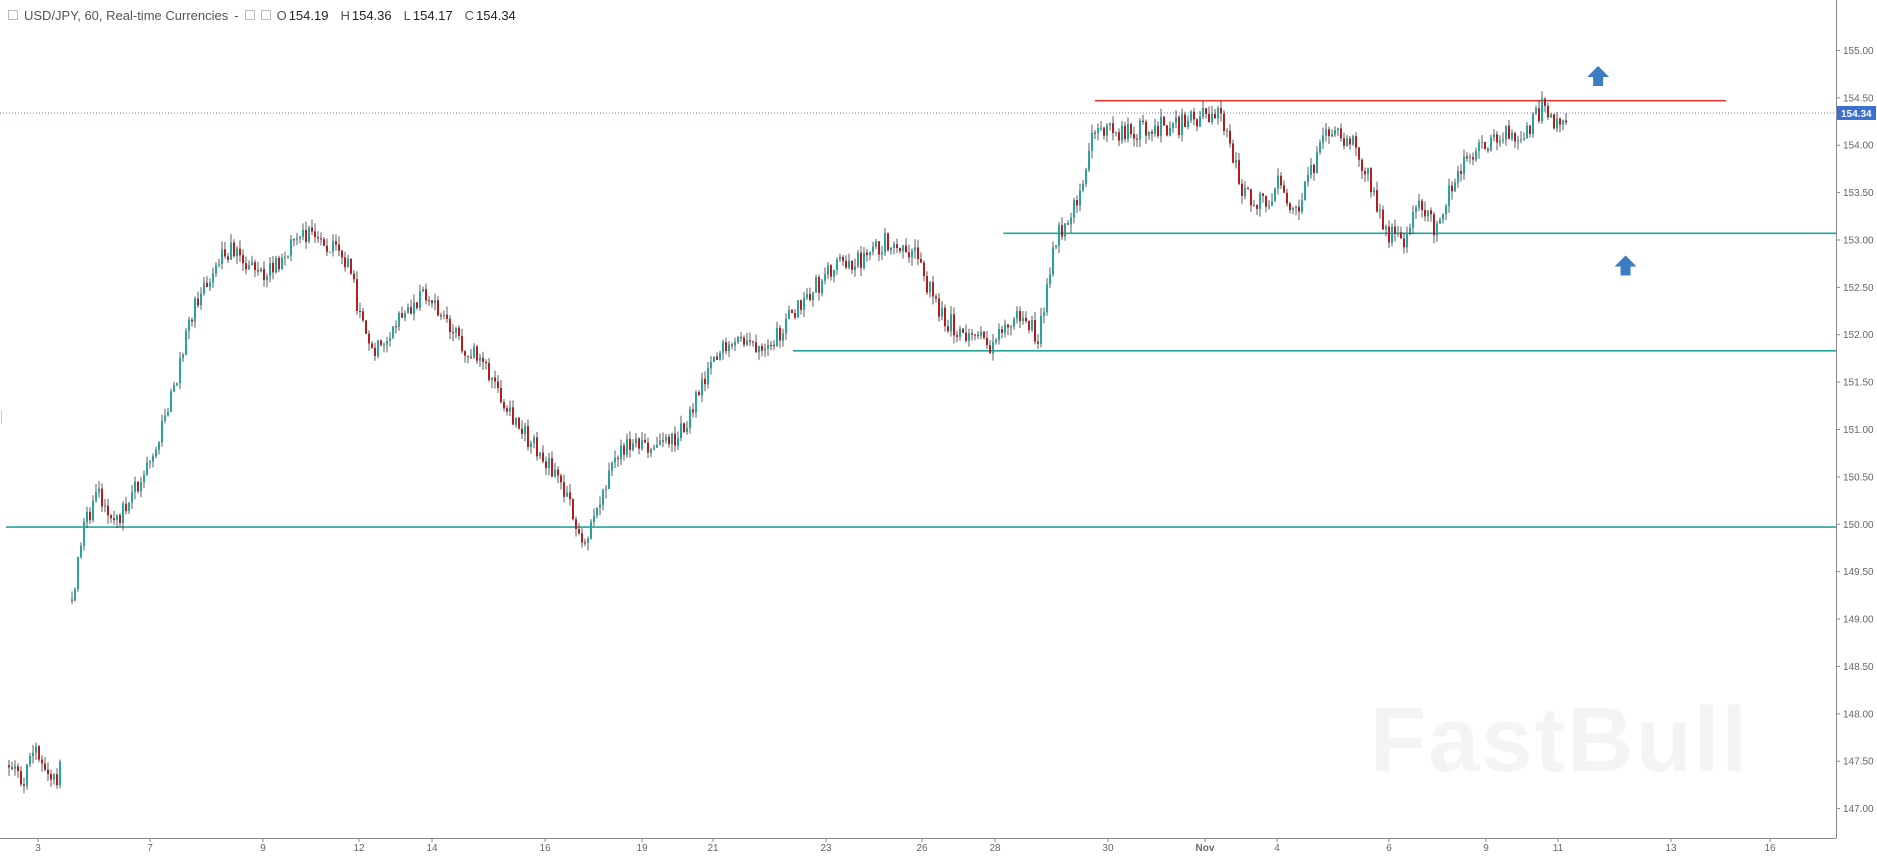 This screenshot has width=1877, height=860. I want to click on collapse-icon, so click(13, 15).